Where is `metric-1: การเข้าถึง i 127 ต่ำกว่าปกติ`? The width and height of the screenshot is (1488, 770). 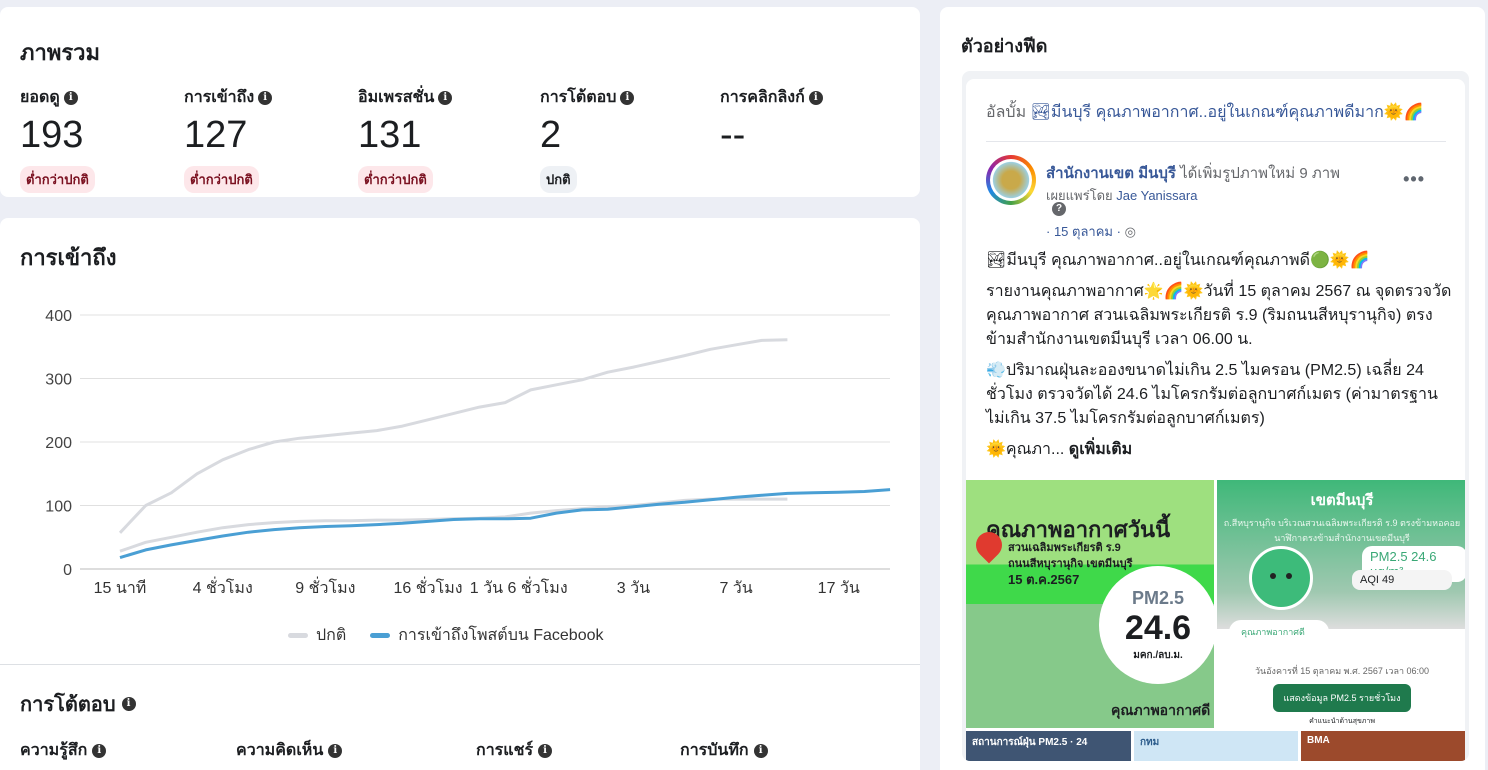
metric-1: การเข้าถึง i 127 ต่ำกว่าปกติ is located at coordinates (228, 139).